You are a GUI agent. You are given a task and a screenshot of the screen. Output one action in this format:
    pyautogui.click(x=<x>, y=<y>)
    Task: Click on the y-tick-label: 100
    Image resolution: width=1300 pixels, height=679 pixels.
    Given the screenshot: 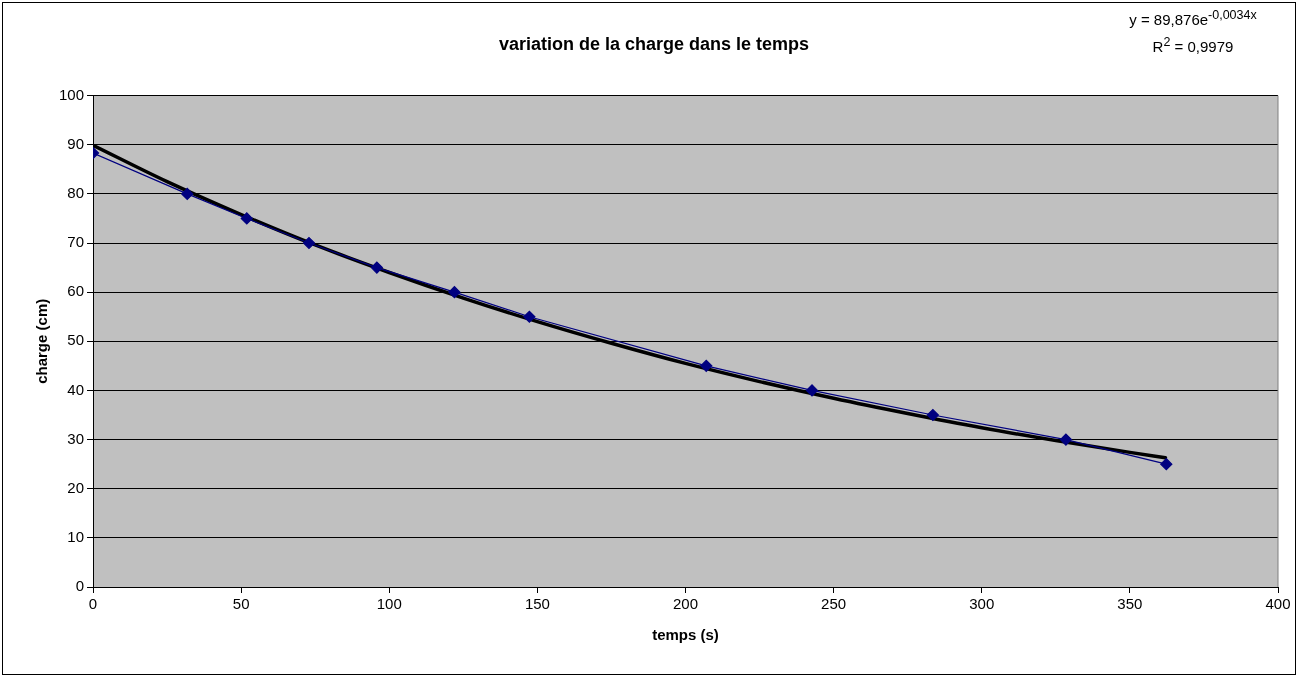 What is the action you would take?
    pyautogui.click(x=72, y=94)
    